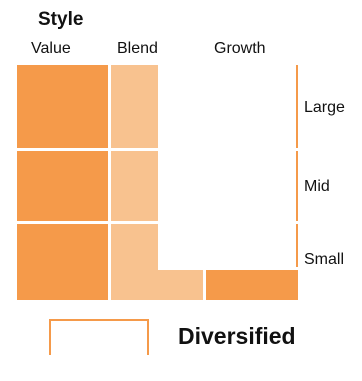 This screenshot has height=381, width=362. Describe the element at coordinates (297, 245) in the screenshot. I see `row-divider-small` at that location.